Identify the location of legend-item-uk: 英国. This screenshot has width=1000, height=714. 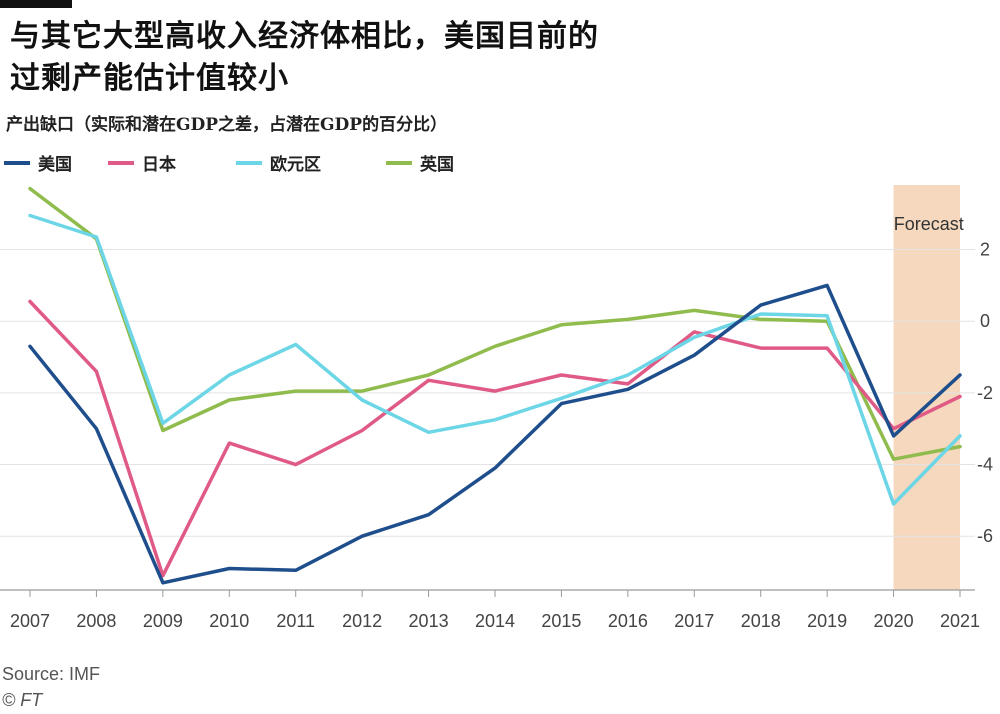
(420, 162).